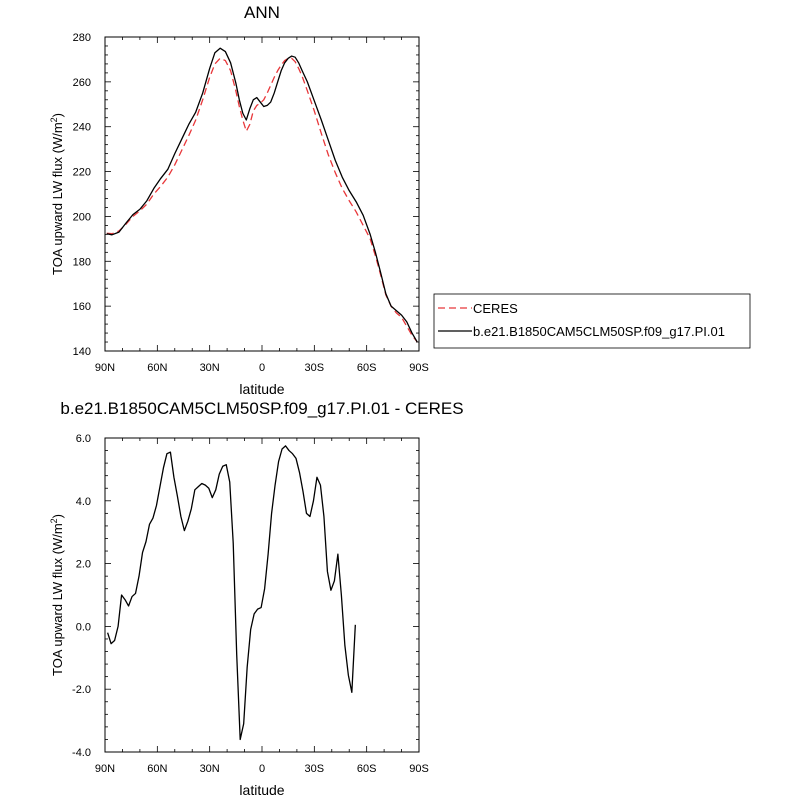  I want to click on bottom-panel-series, so click(231, 593).